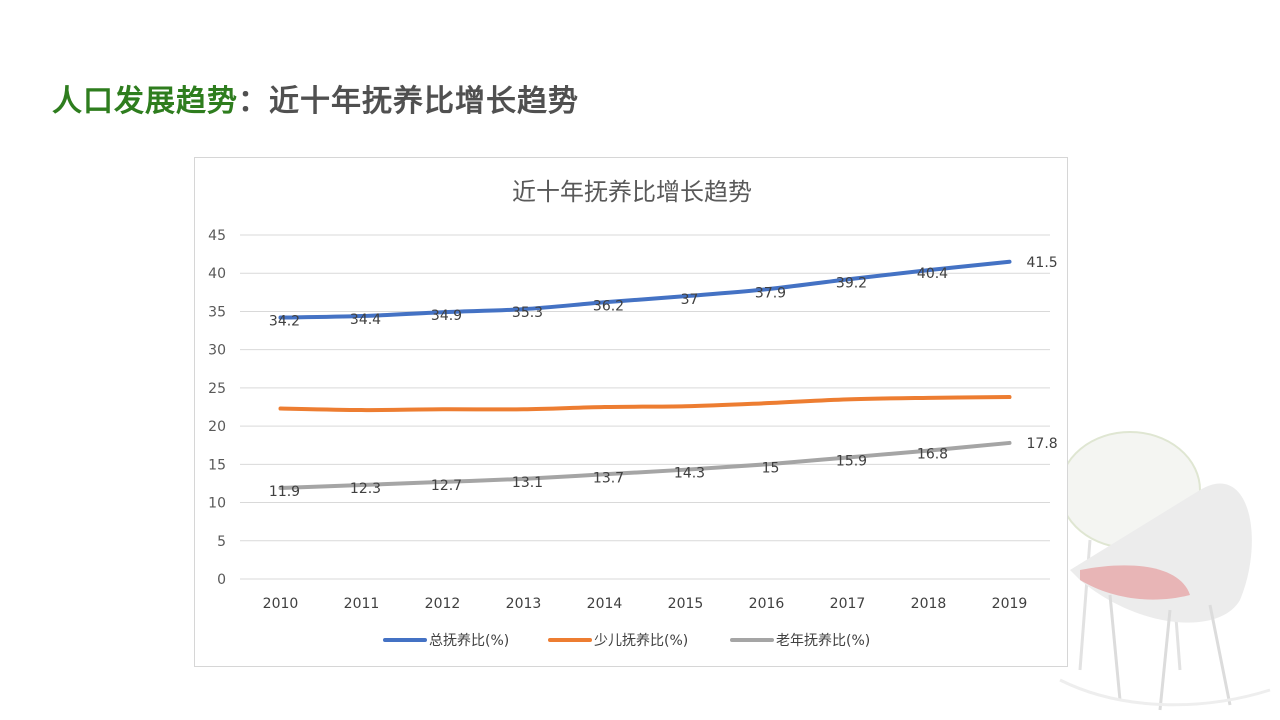  What do you see at coordinates (770, 293) in the screenshot?
I see `data-label: 37.9` at bounding box center [770, 293].